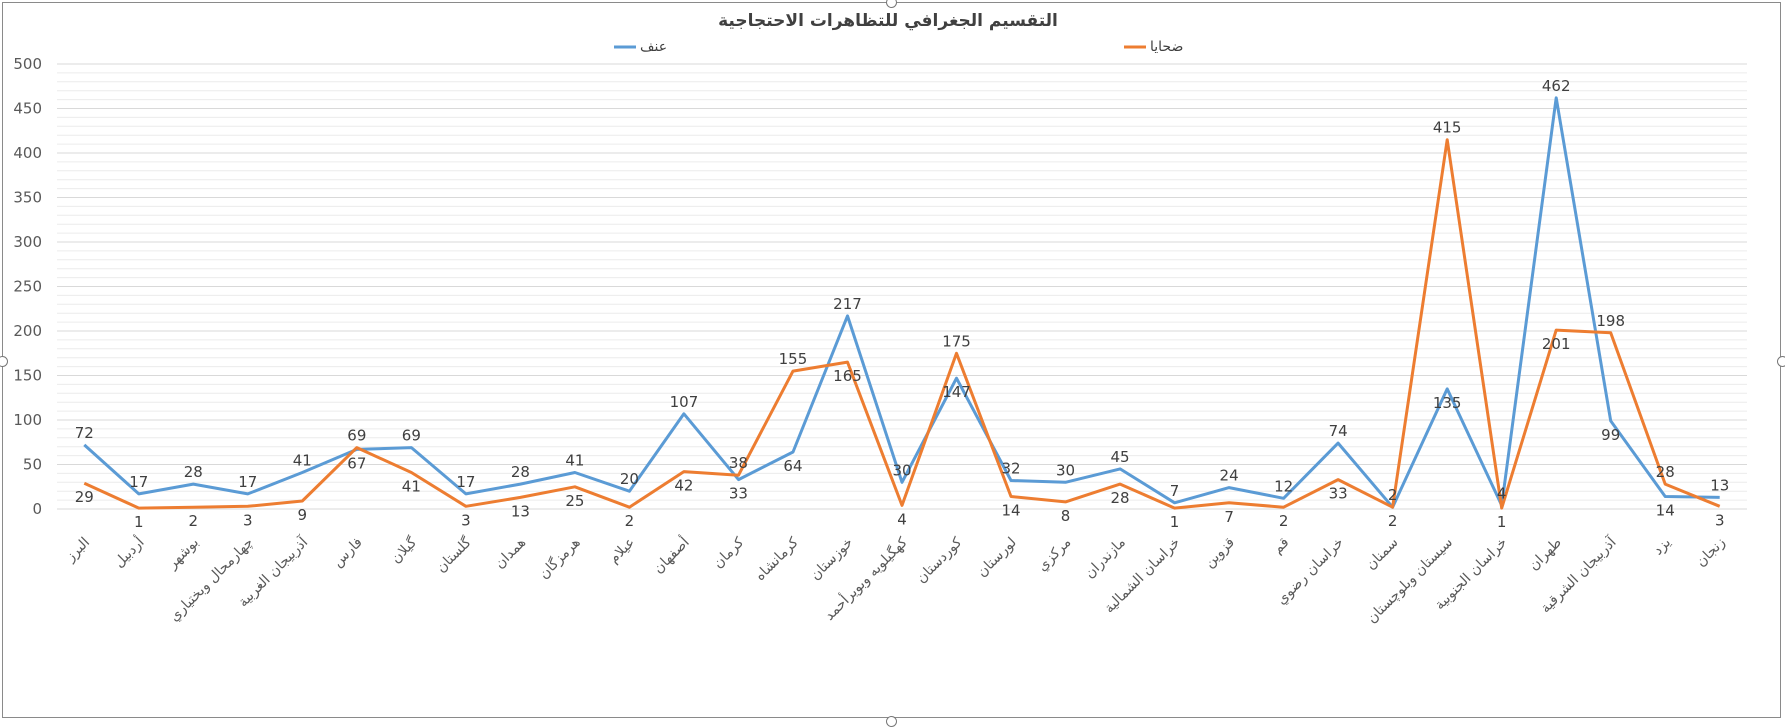  Describe the element at coordinates (27, 64) in the screenshot. I see `y-tick-label: 500` at that location.